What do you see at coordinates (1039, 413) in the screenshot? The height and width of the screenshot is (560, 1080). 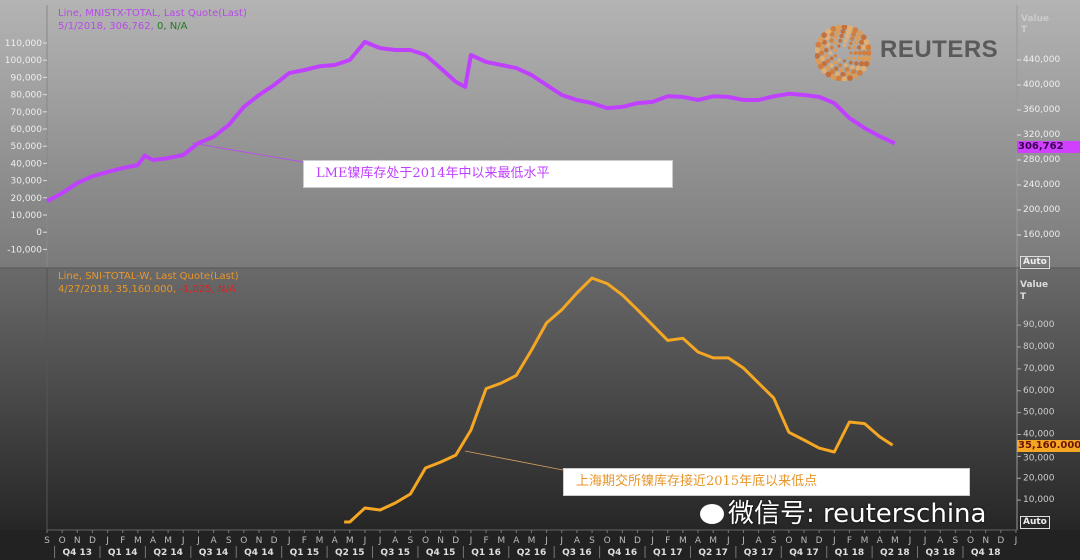 I see `bottom-right-tick-label: 50,000` at bounding box center [1039, 413].